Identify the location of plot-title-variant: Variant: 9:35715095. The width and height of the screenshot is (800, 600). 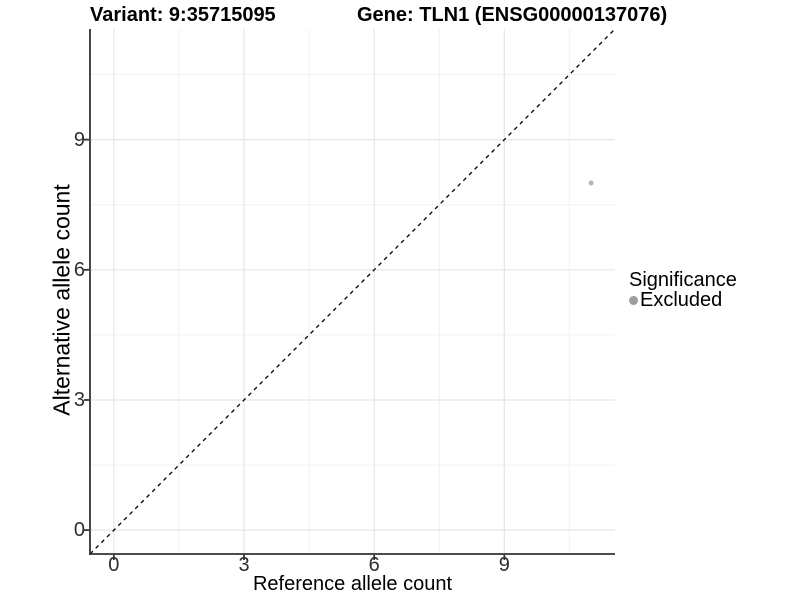
(183, 15).